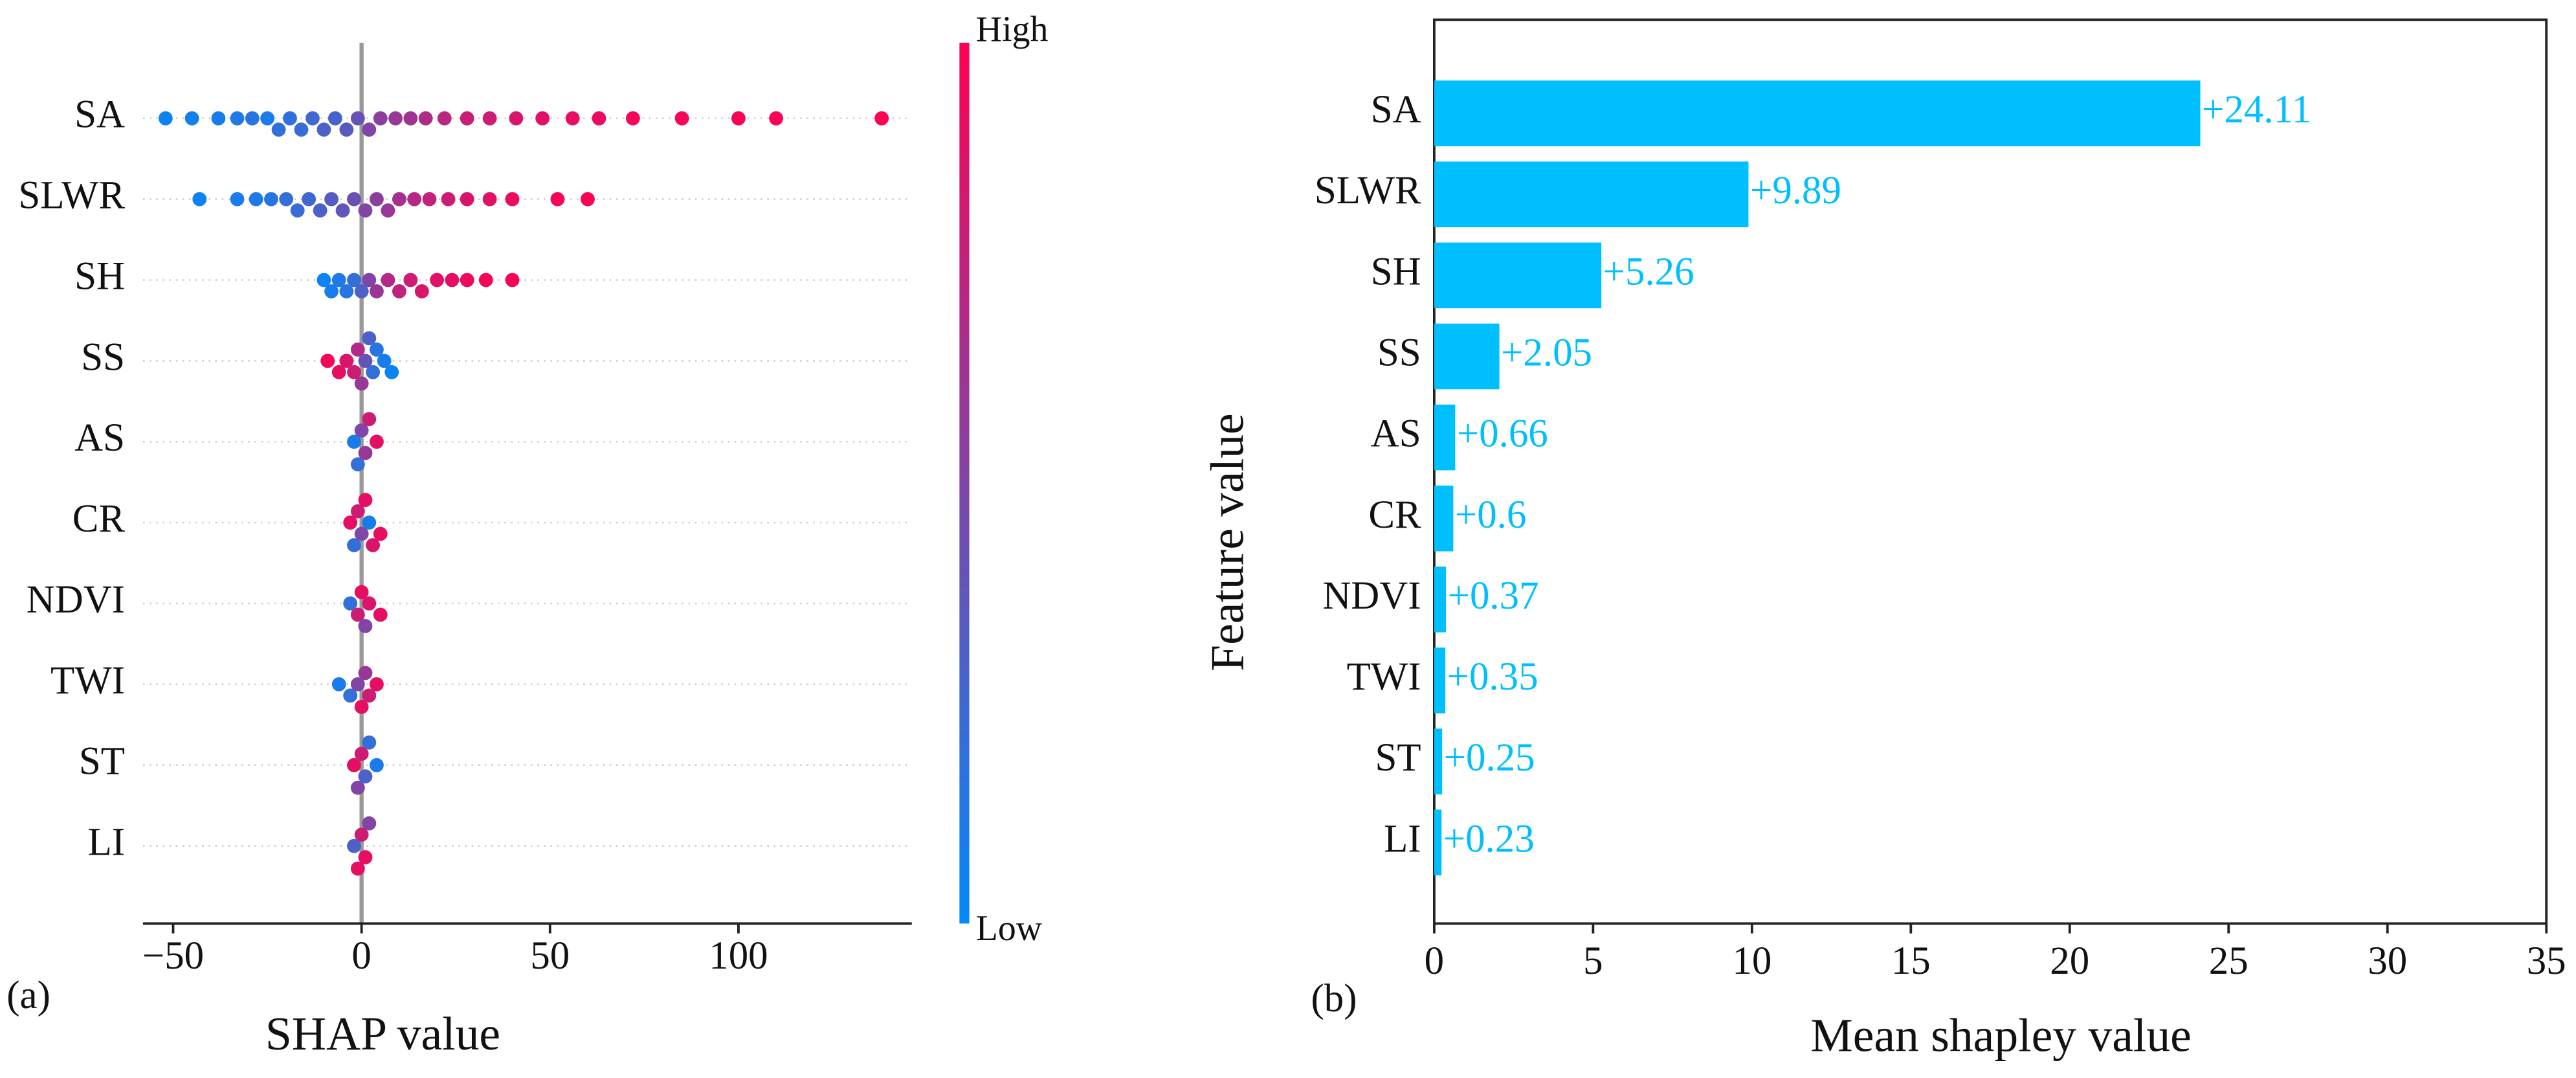  What do you see at coordinates (1334, 999) in the screenshot?
I see `panel-label: (b)` at bounding box center [1334, 999].